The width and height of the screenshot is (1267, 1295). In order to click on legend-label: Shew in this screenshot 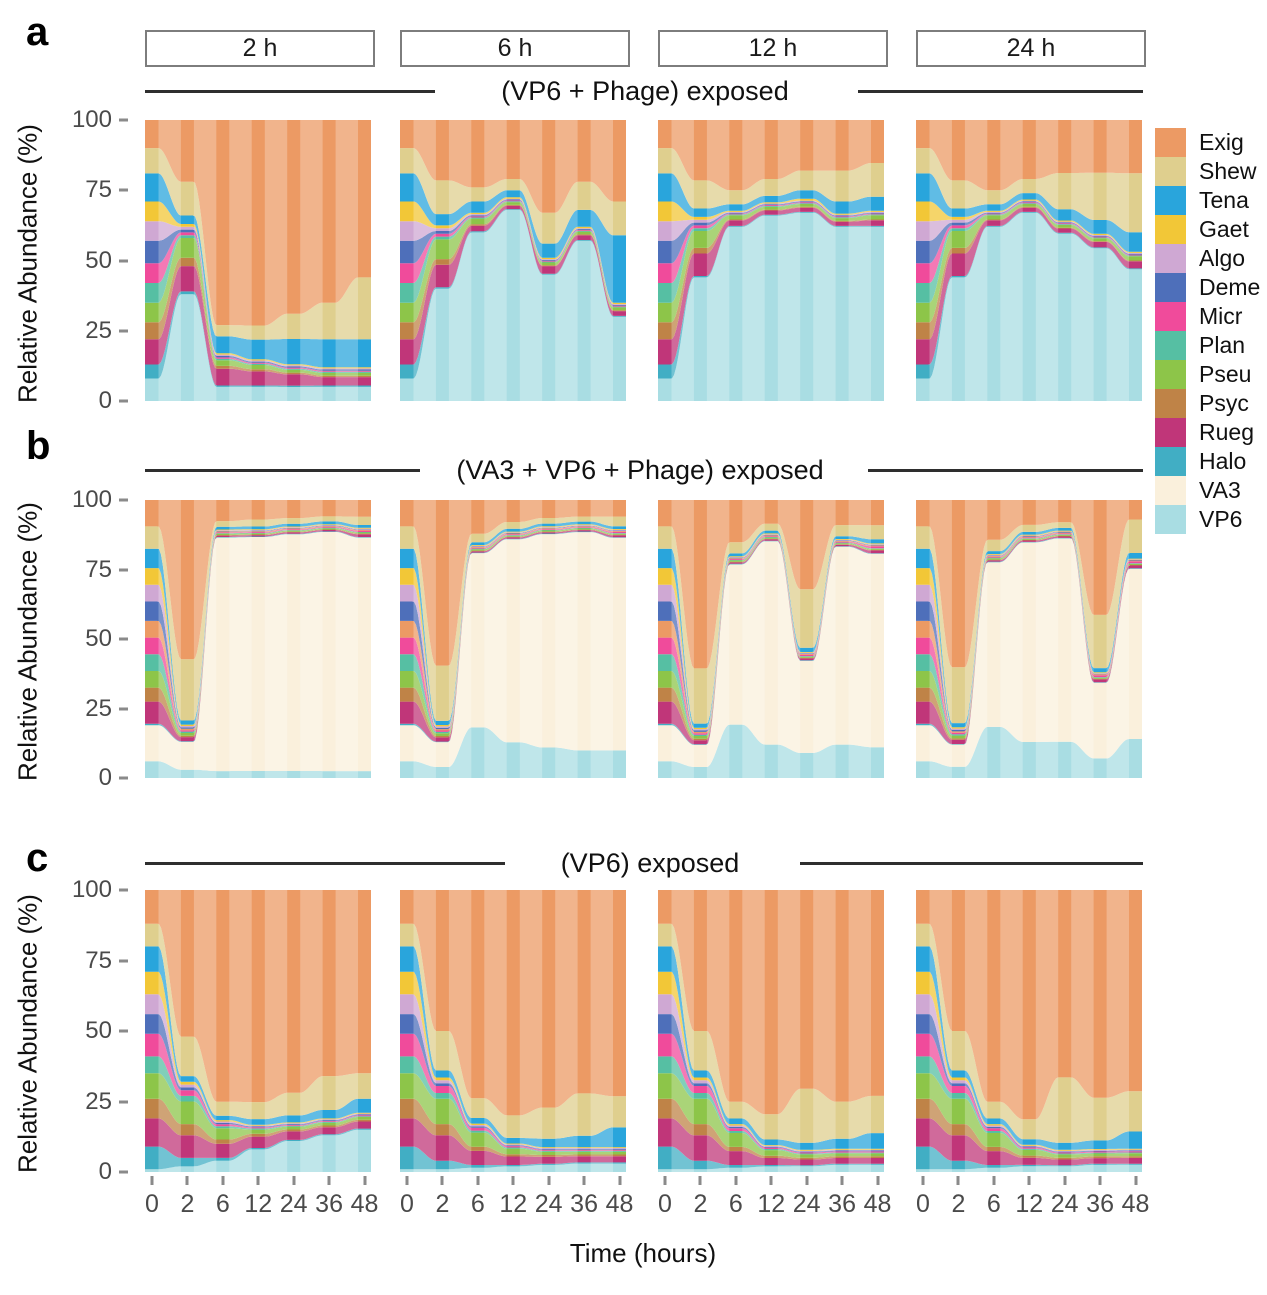, I will do `click(1228, 171)`.